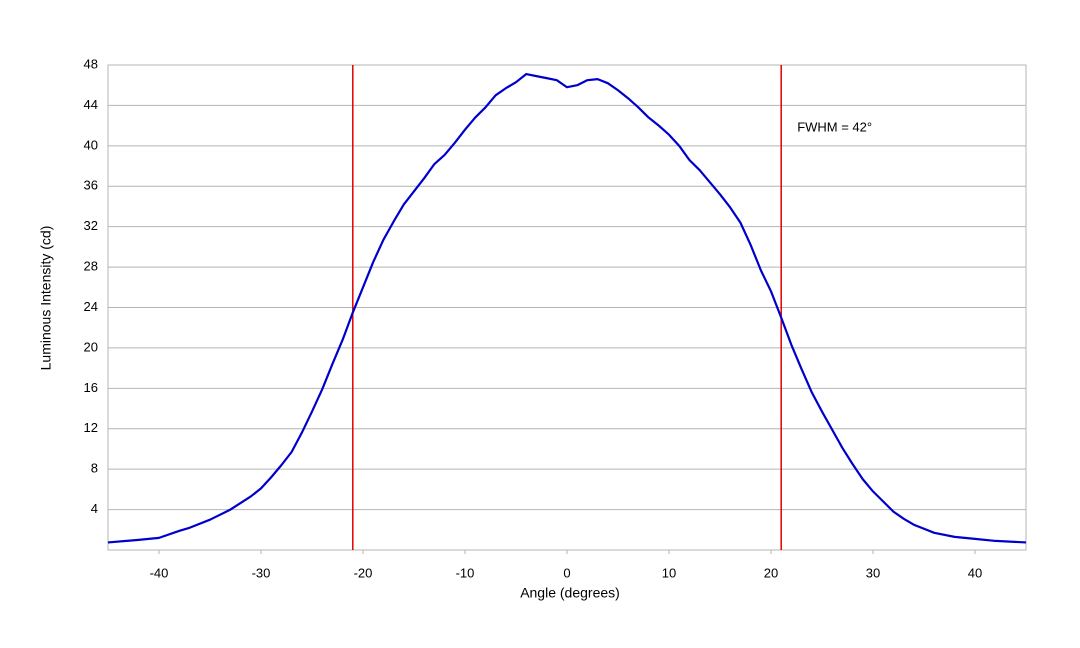  I want to click on y-tick-label: 44, so click(91, 104).